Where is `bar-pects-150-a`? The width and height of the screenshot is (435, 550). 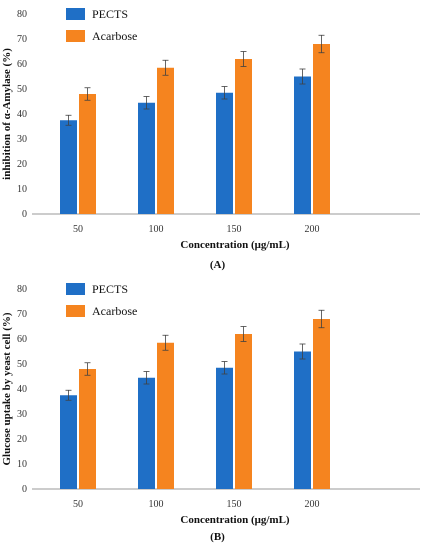
bar-pects-150-a is located at coordinates (224, 153).